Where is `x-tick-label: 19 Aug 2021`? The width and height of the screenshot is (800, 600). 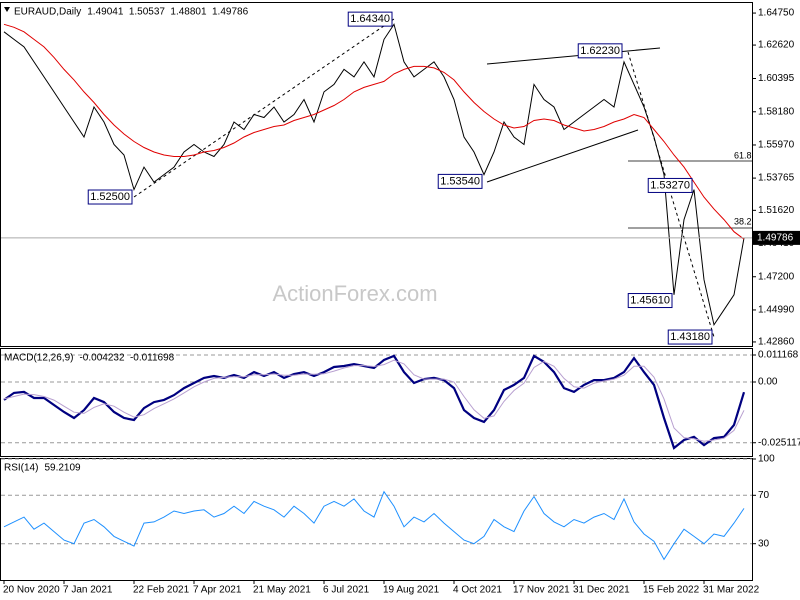 x-tick-label: 19 Aug 2021 is located at coordinates (411, 590).